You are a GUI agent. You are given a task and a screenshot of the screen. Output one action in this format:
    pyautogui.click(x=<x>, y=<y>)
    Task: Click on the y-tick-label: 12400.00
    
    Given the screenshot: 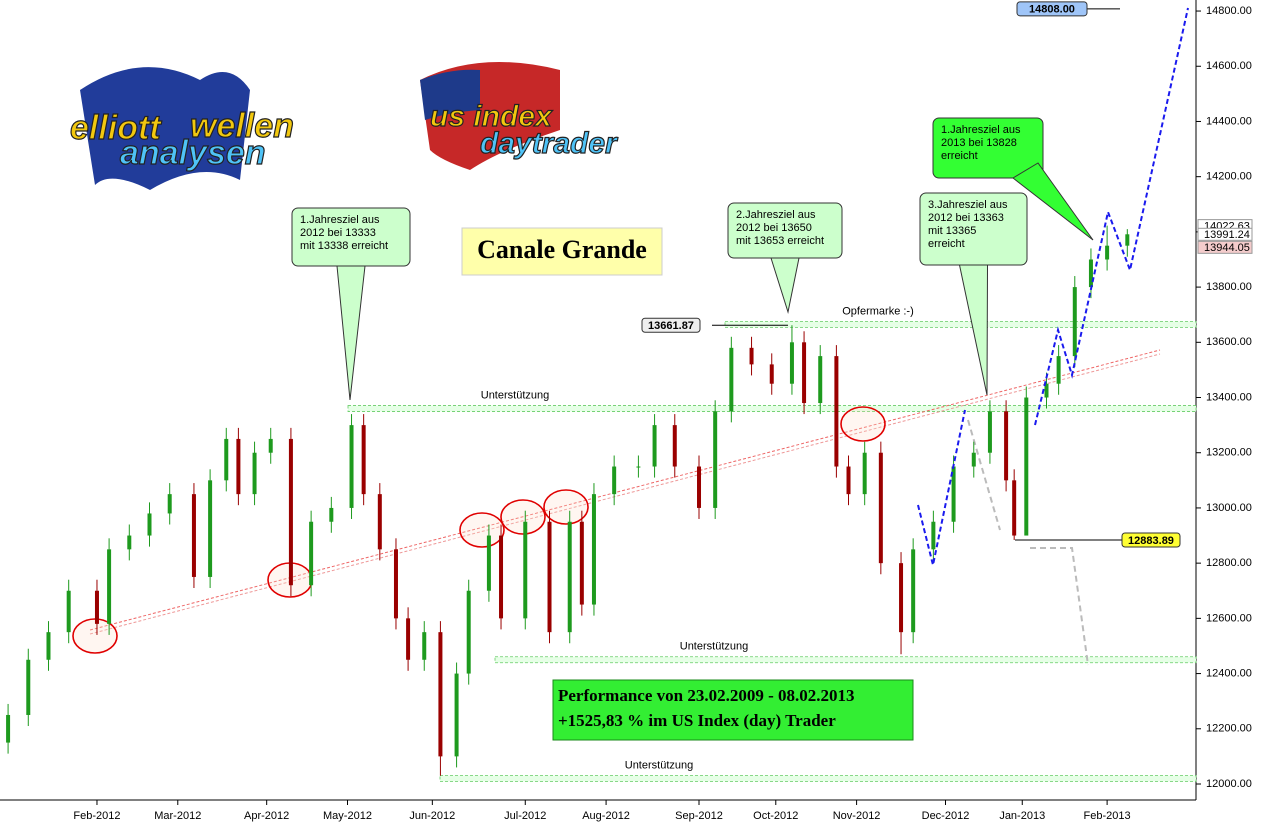 What is the action you would take?
    pyautogui.click(x=1229, y=673)
    